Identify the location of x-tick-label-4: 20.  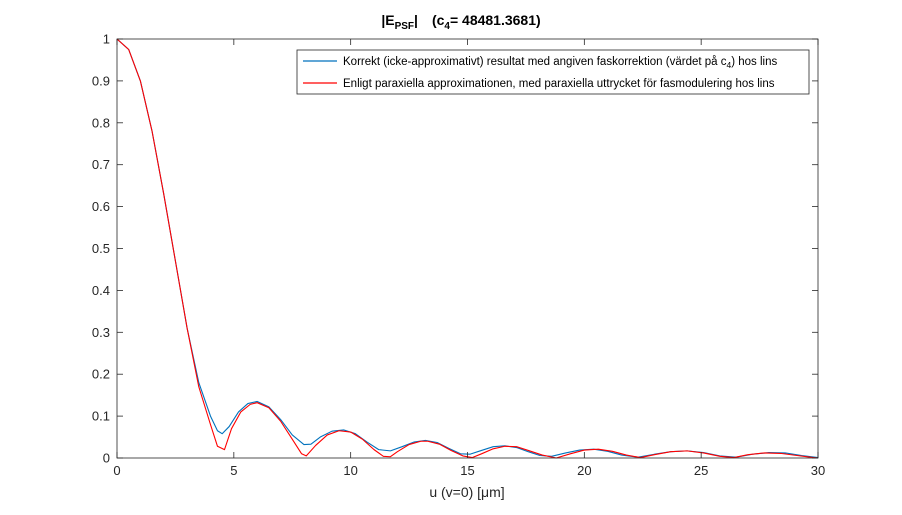
(584, 470).